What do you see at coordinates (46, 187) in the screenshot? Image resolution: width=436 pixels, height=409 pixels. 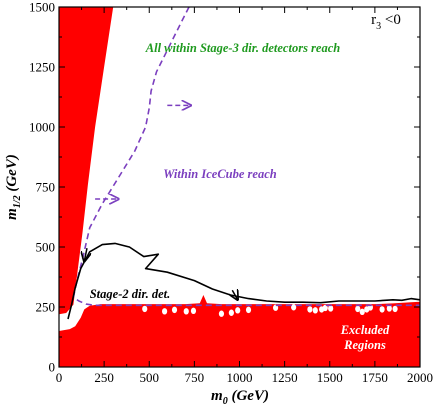 I see `y-tick-label: 750` at bounding box center [46, 187].